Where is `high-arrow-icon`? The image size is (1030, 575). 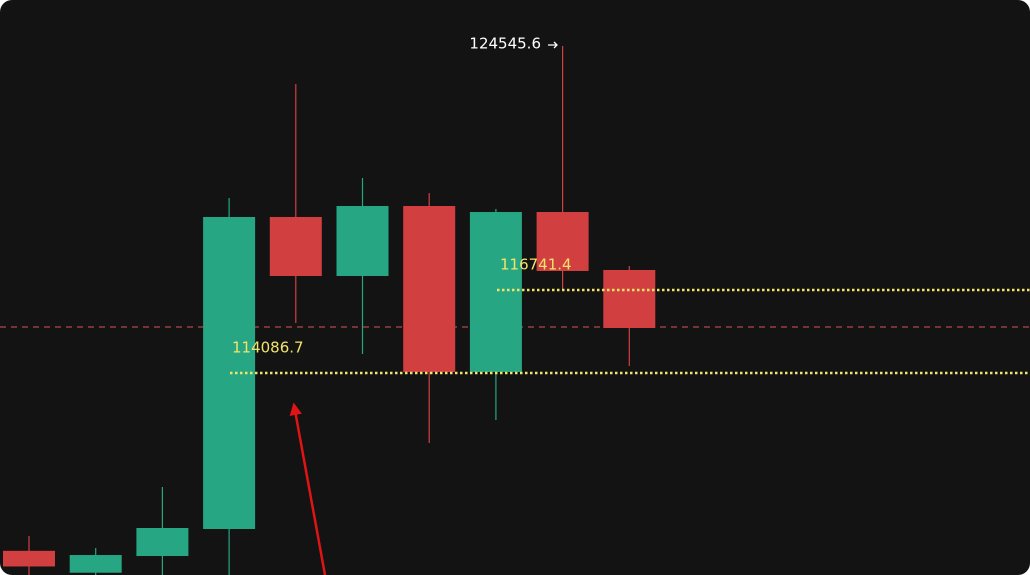 high-arrow-icon is located at coordinates (553, 45).